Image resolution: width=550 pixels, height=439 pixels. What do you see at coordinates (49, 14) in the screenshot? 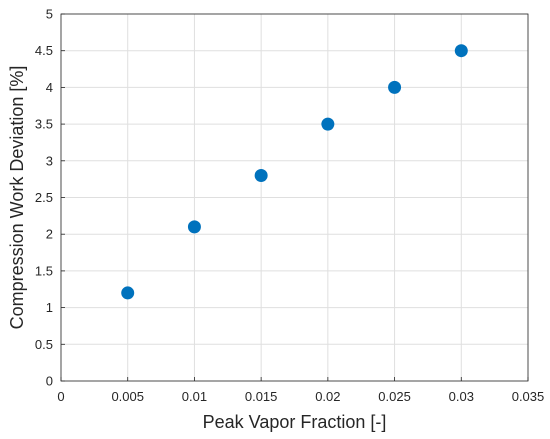
I see `y-tick-label: 5` at bounding box center [49, 14].